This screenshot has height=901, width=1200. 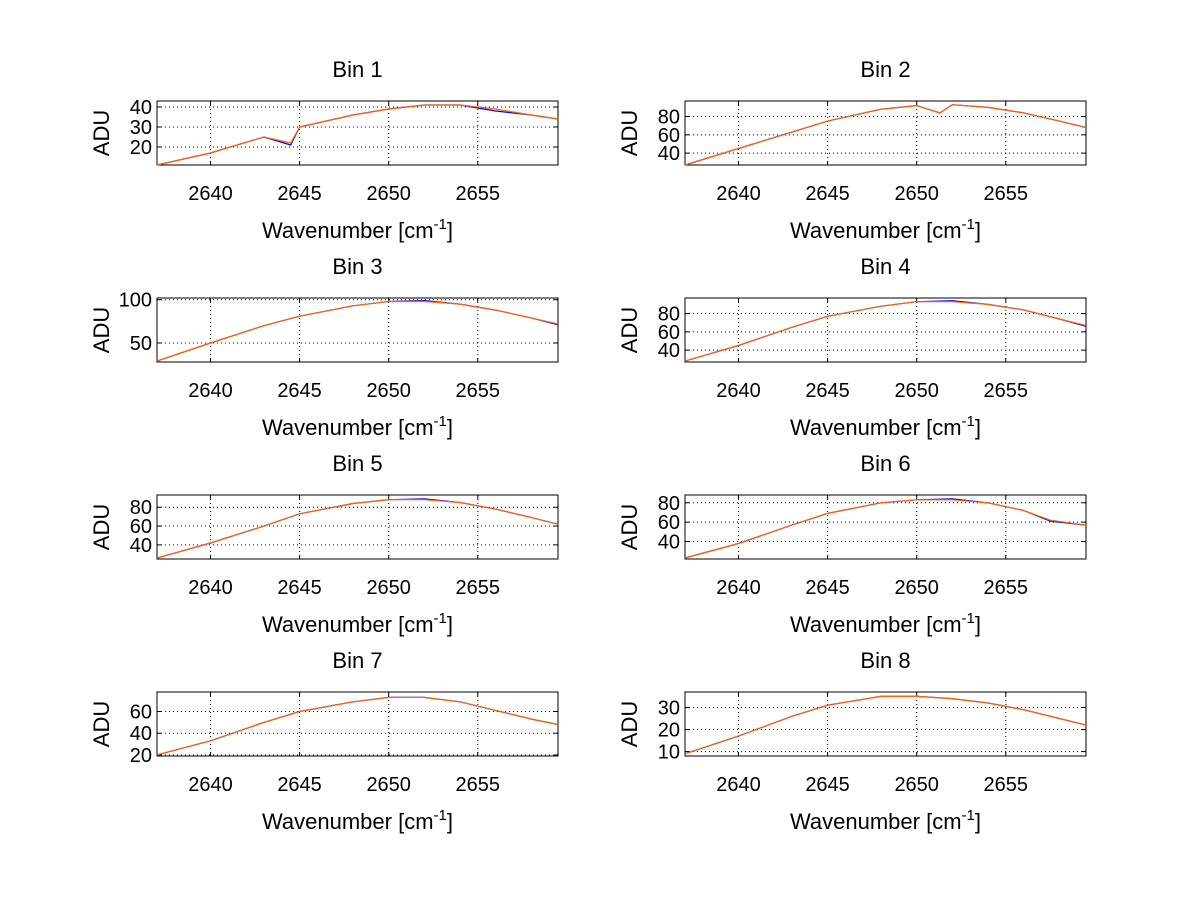 I want to click on chart-title: Bin 8, so click(x=885, y=660).